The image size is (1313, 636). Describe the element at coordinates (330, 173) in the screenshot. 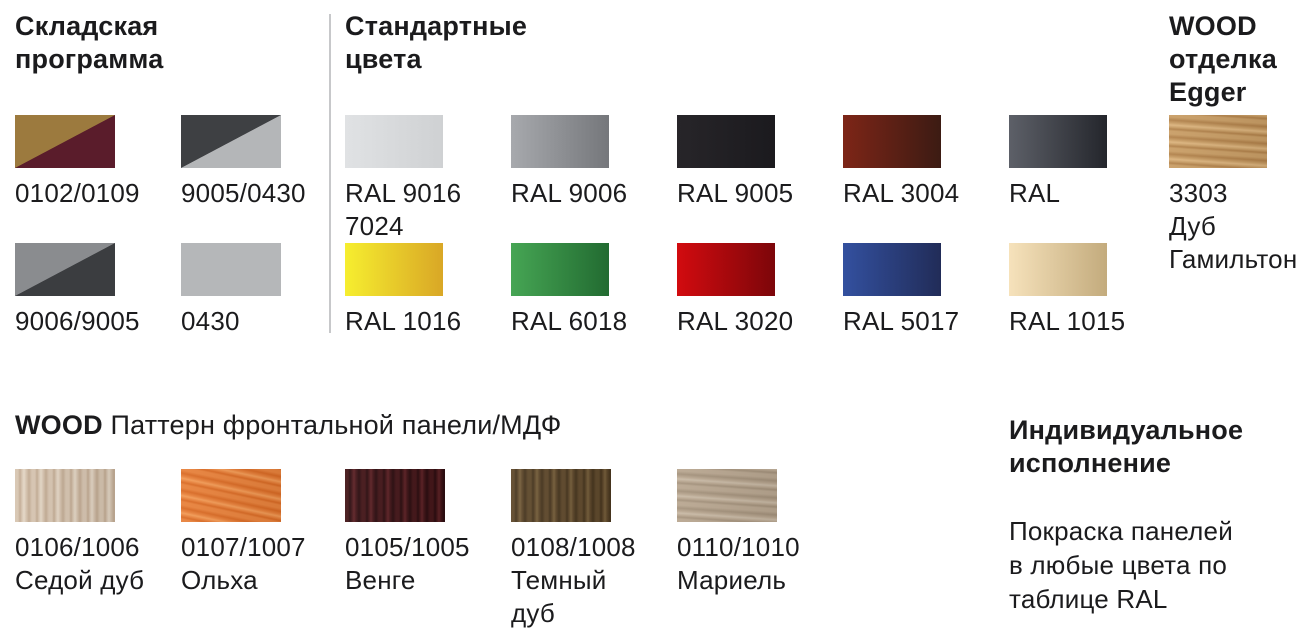

I see `vertical-divider` at that location.